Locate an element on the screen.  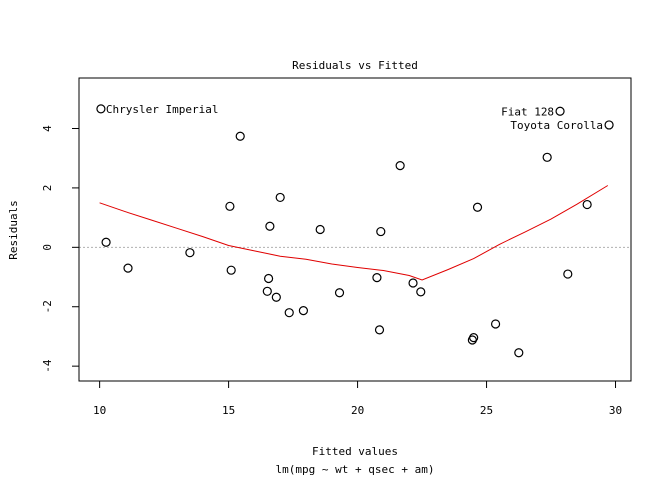
point-label: Fiat 128 is located at coordinates (527, 111).